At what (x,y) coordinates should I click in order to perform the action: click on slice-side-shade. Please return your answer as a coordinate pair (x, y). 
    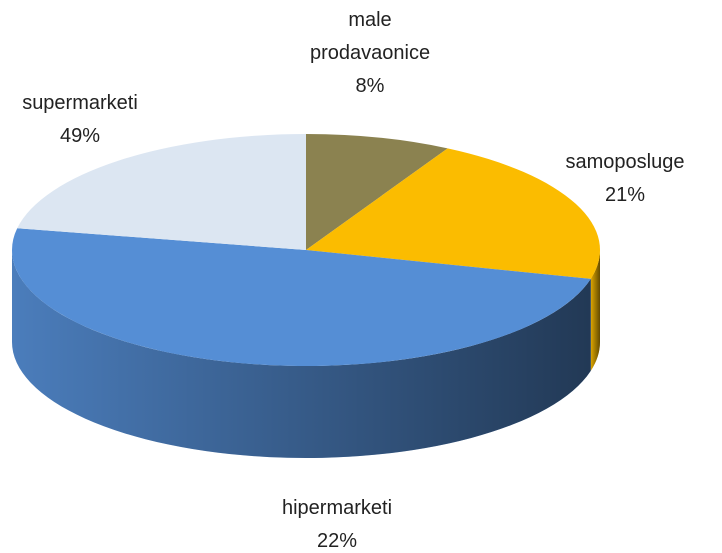
    Looking at the image, I should click on (595, 310).